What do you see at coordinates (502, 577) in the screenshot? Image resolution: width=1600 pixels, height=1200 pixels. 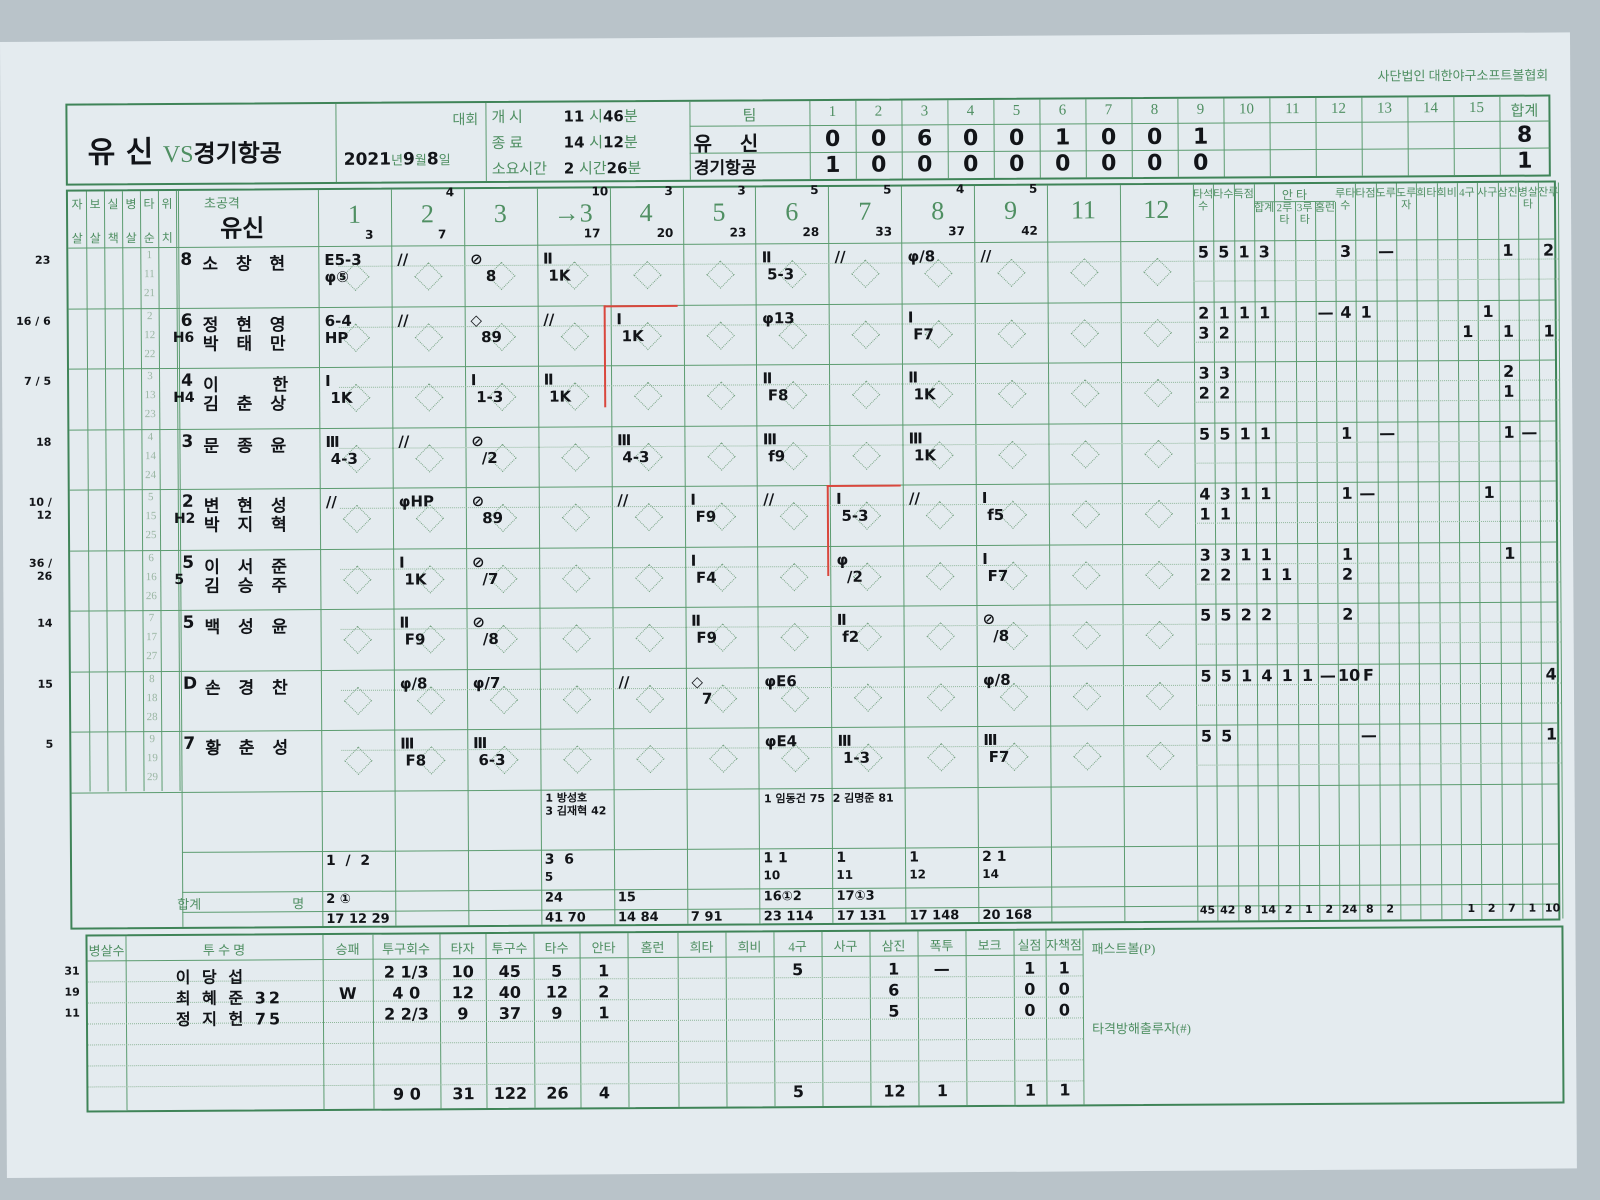 I see `at-bat-cell: ⊘ /7` at bounding box center [502, 577].